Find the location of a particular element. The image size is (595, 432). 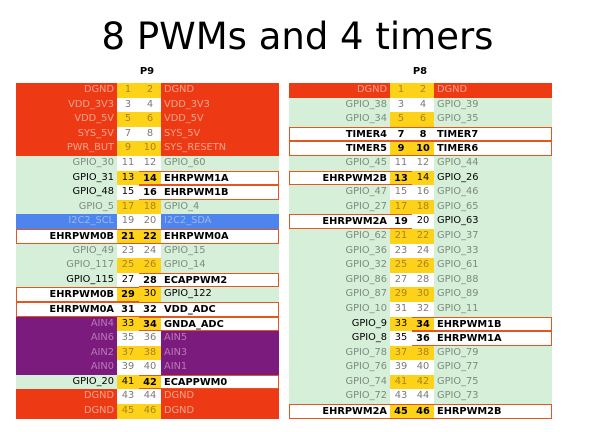

pin-label-left: GPIO_38 is located at coordinates (339, 105).